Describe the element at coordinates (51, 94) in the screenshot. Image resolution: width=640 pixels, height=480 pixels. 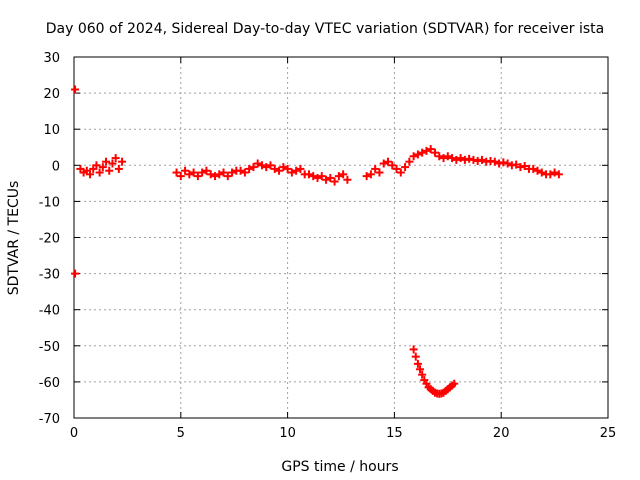
I see `y-tick-label: 20` at that location.